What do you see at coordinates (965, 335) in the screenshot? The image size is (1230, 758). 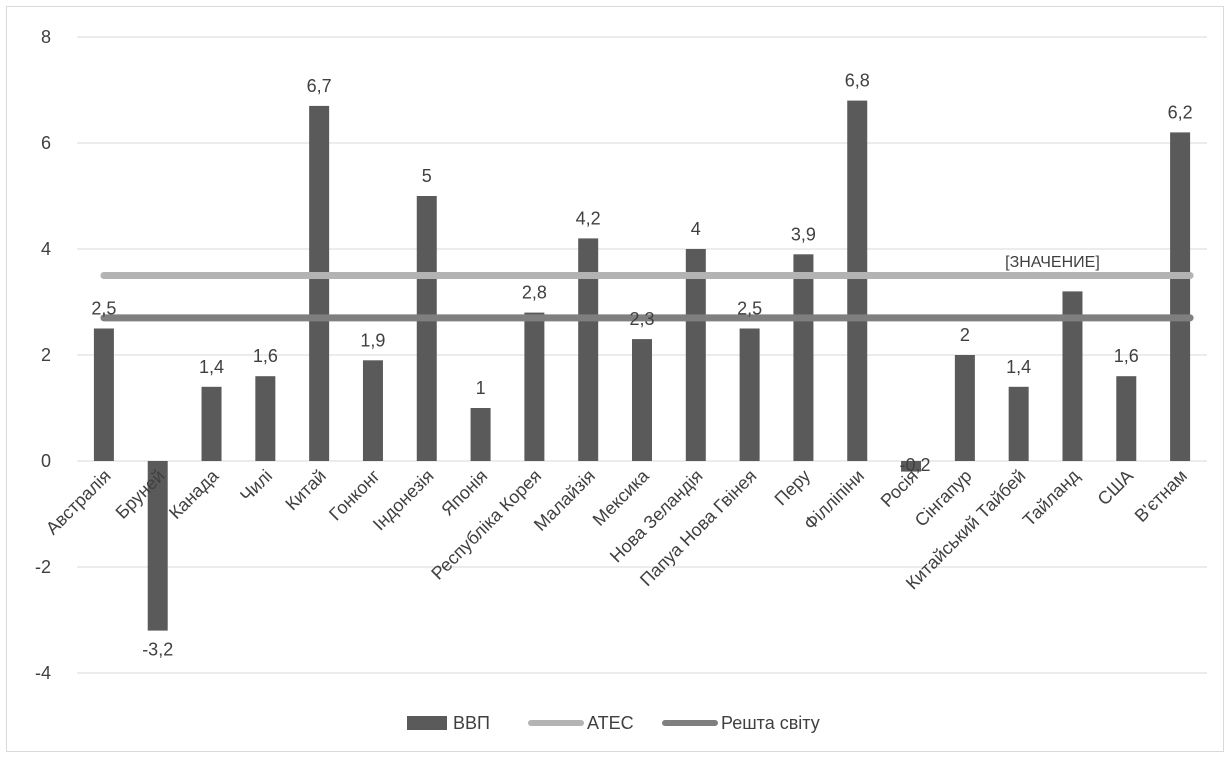 I see `data-label: 2` at bounding box center [965, 335].